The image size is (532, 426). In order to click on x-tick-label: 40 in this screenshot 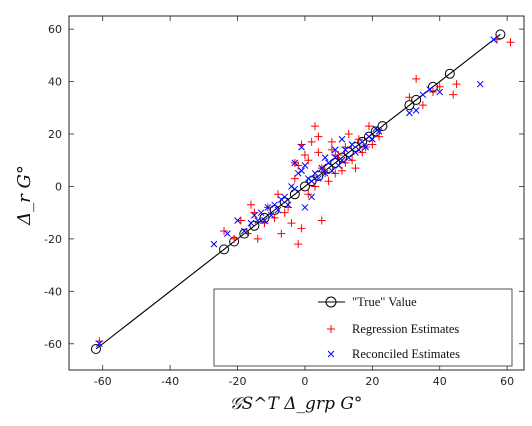, I will do `click(440, 381)`.